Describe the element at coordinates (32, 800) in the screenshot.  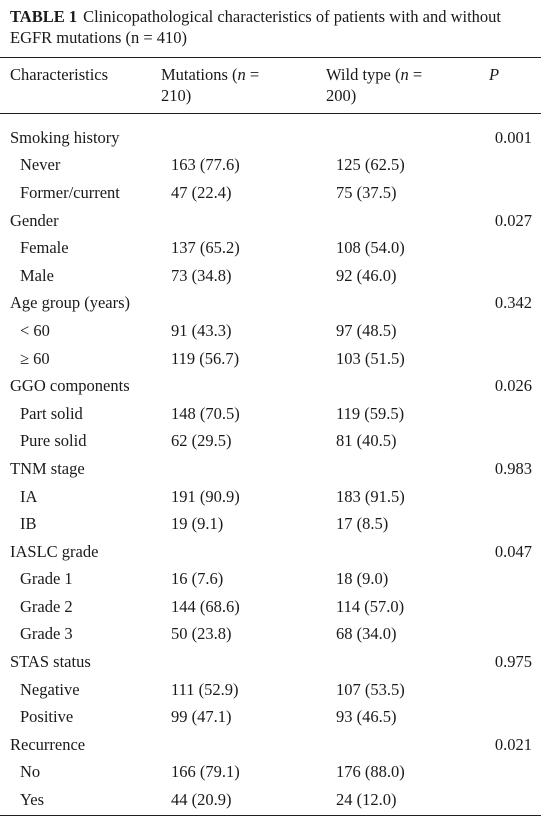
I see `cell-characteristic: Yes` at that location.